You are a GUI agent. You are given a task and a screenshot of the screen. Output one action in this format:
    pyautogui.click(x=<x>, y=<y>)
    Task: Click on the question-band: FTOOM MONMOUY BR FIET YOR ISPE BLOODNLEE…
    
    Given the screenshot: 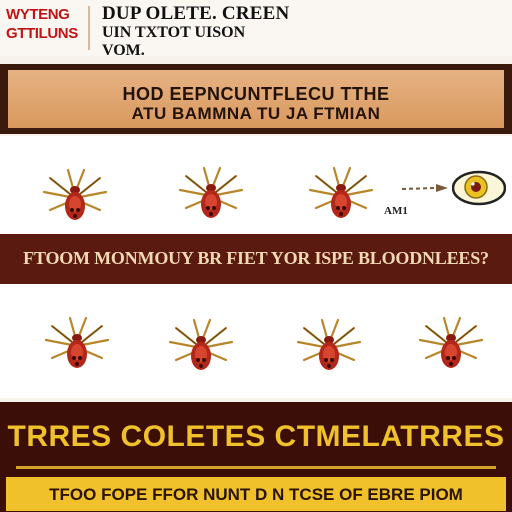 What is the action you would take?
    pyautogui.click(x=256, y=259)
    